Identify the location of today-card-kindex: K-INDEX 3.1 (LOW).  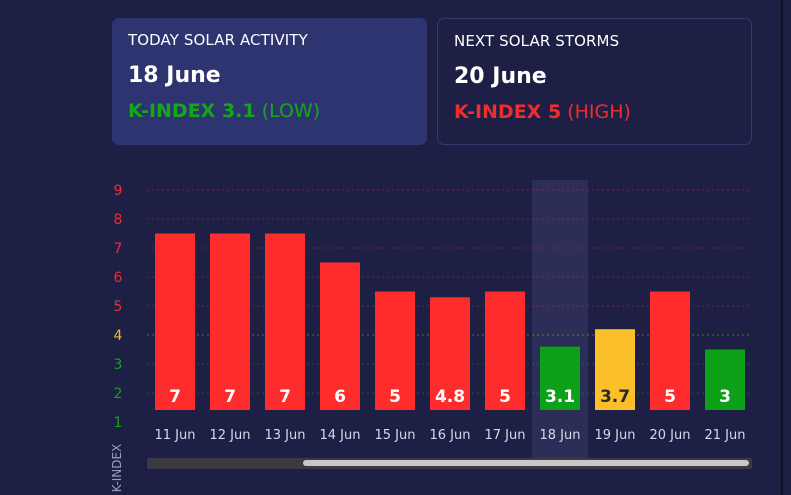
(269, 111).